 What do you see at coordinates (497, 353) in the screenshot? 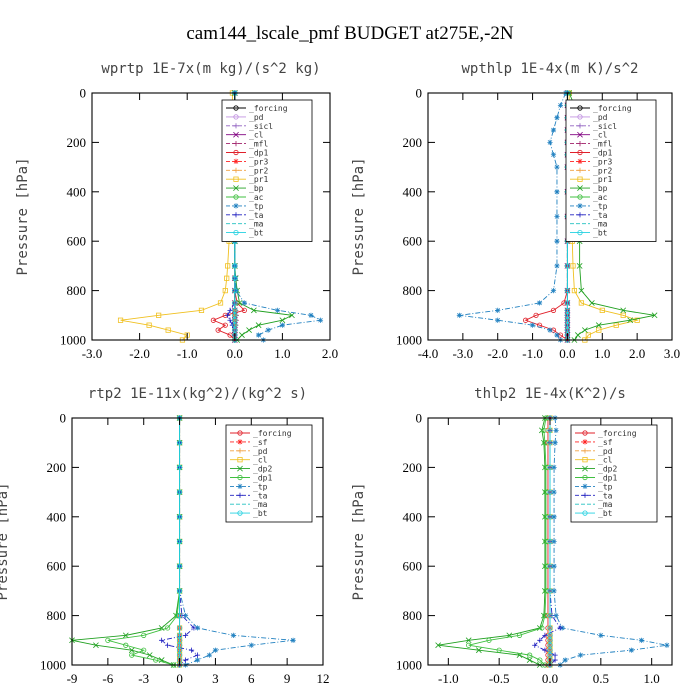
I see `x-tick-label: -2.0` at bounding box center [497, 353].